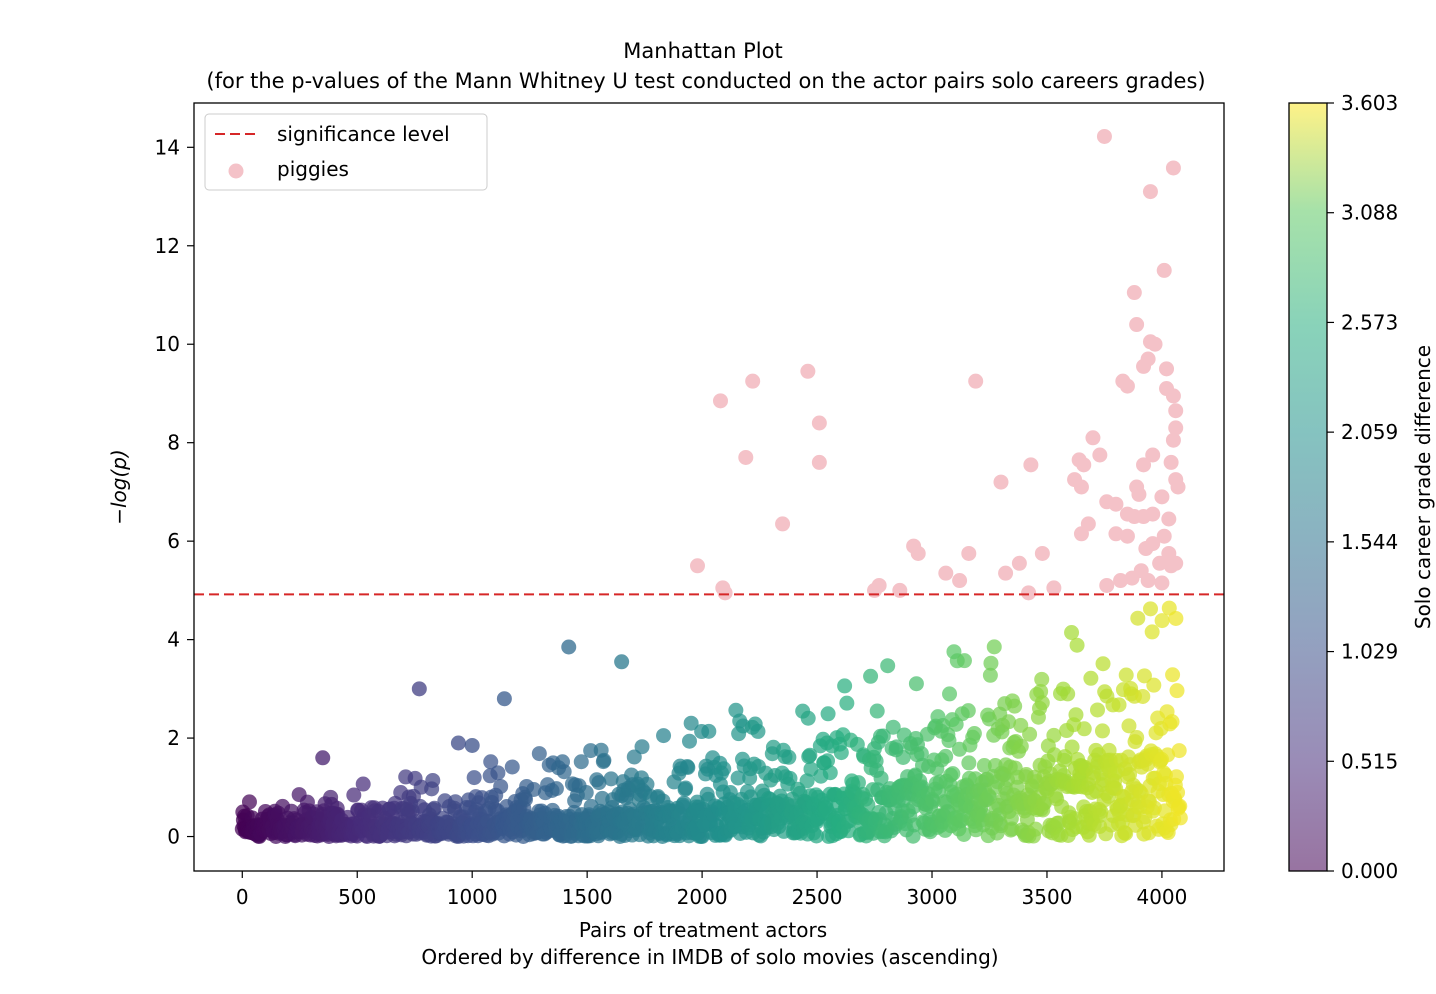  What do you see at coordinates (1369, 761) in the screenshot?
I see `colorbar-tick-label: 0.515` at bounding box center [1369, 761].